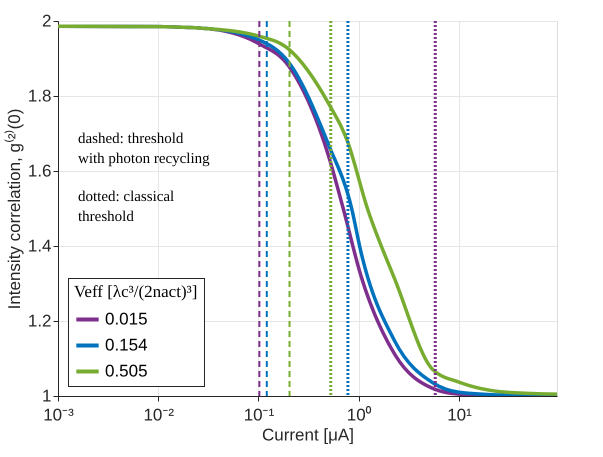  Describe the element at coordinates (308, 435) in the screenshot. I see `x-axis-title: Current [μA]` at that location.